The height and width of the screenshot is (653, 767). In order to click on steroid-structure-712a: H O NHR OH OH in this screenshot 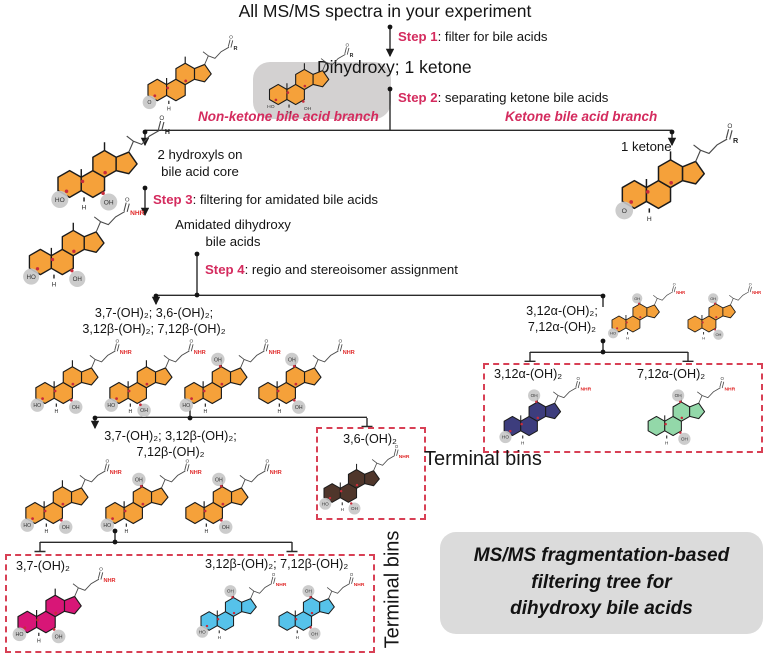, I will do `click(724, 312)`.